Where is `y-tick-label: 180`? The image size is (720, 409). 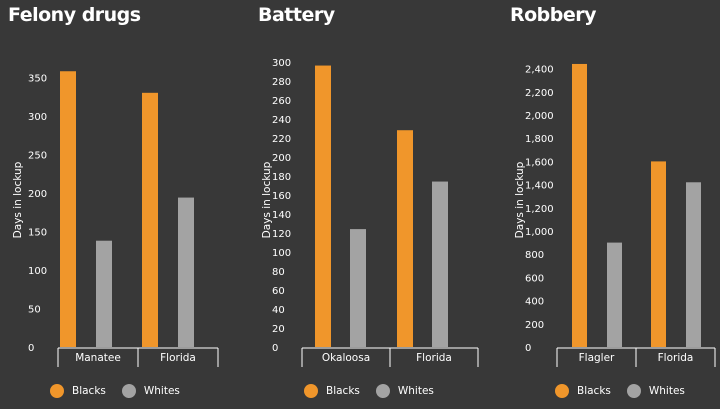
y-tick-label: 180 is located at coordinates (281, 177).